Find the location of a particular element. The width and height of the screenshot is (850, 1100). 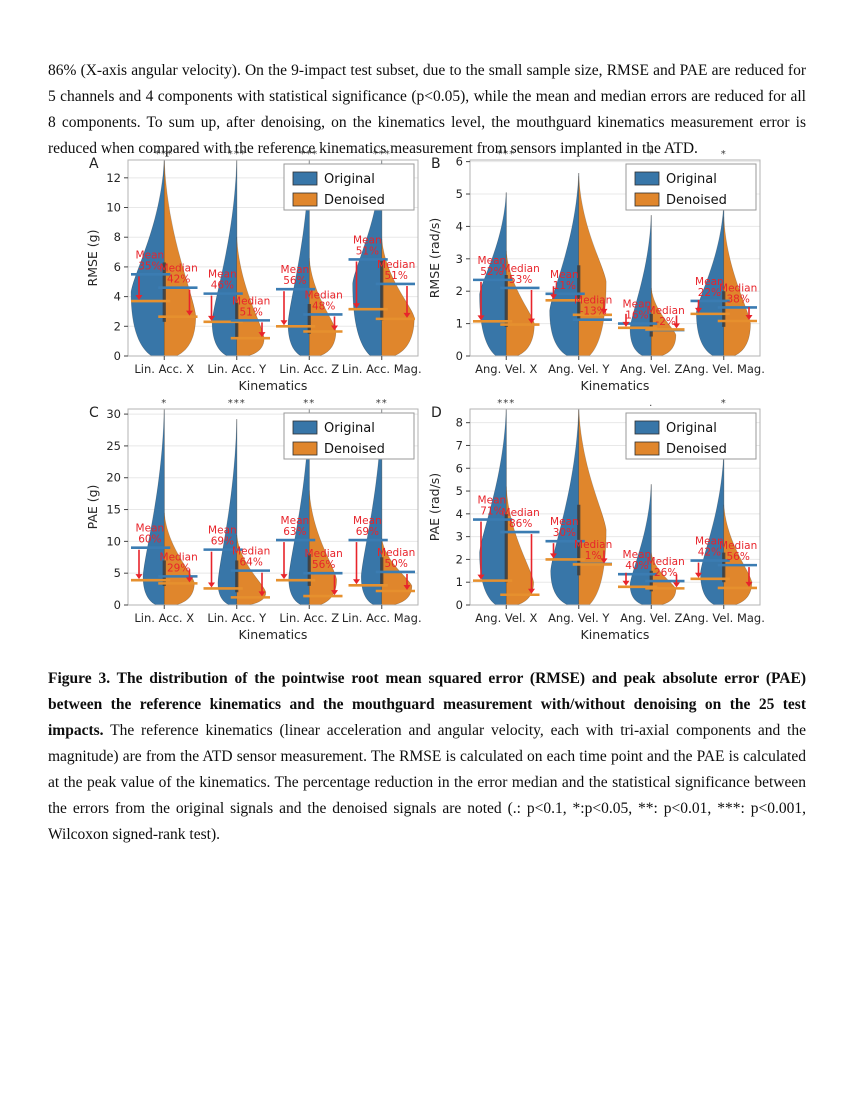

svg-text: Ang. Vel. X is located at coordinates (506, 618).